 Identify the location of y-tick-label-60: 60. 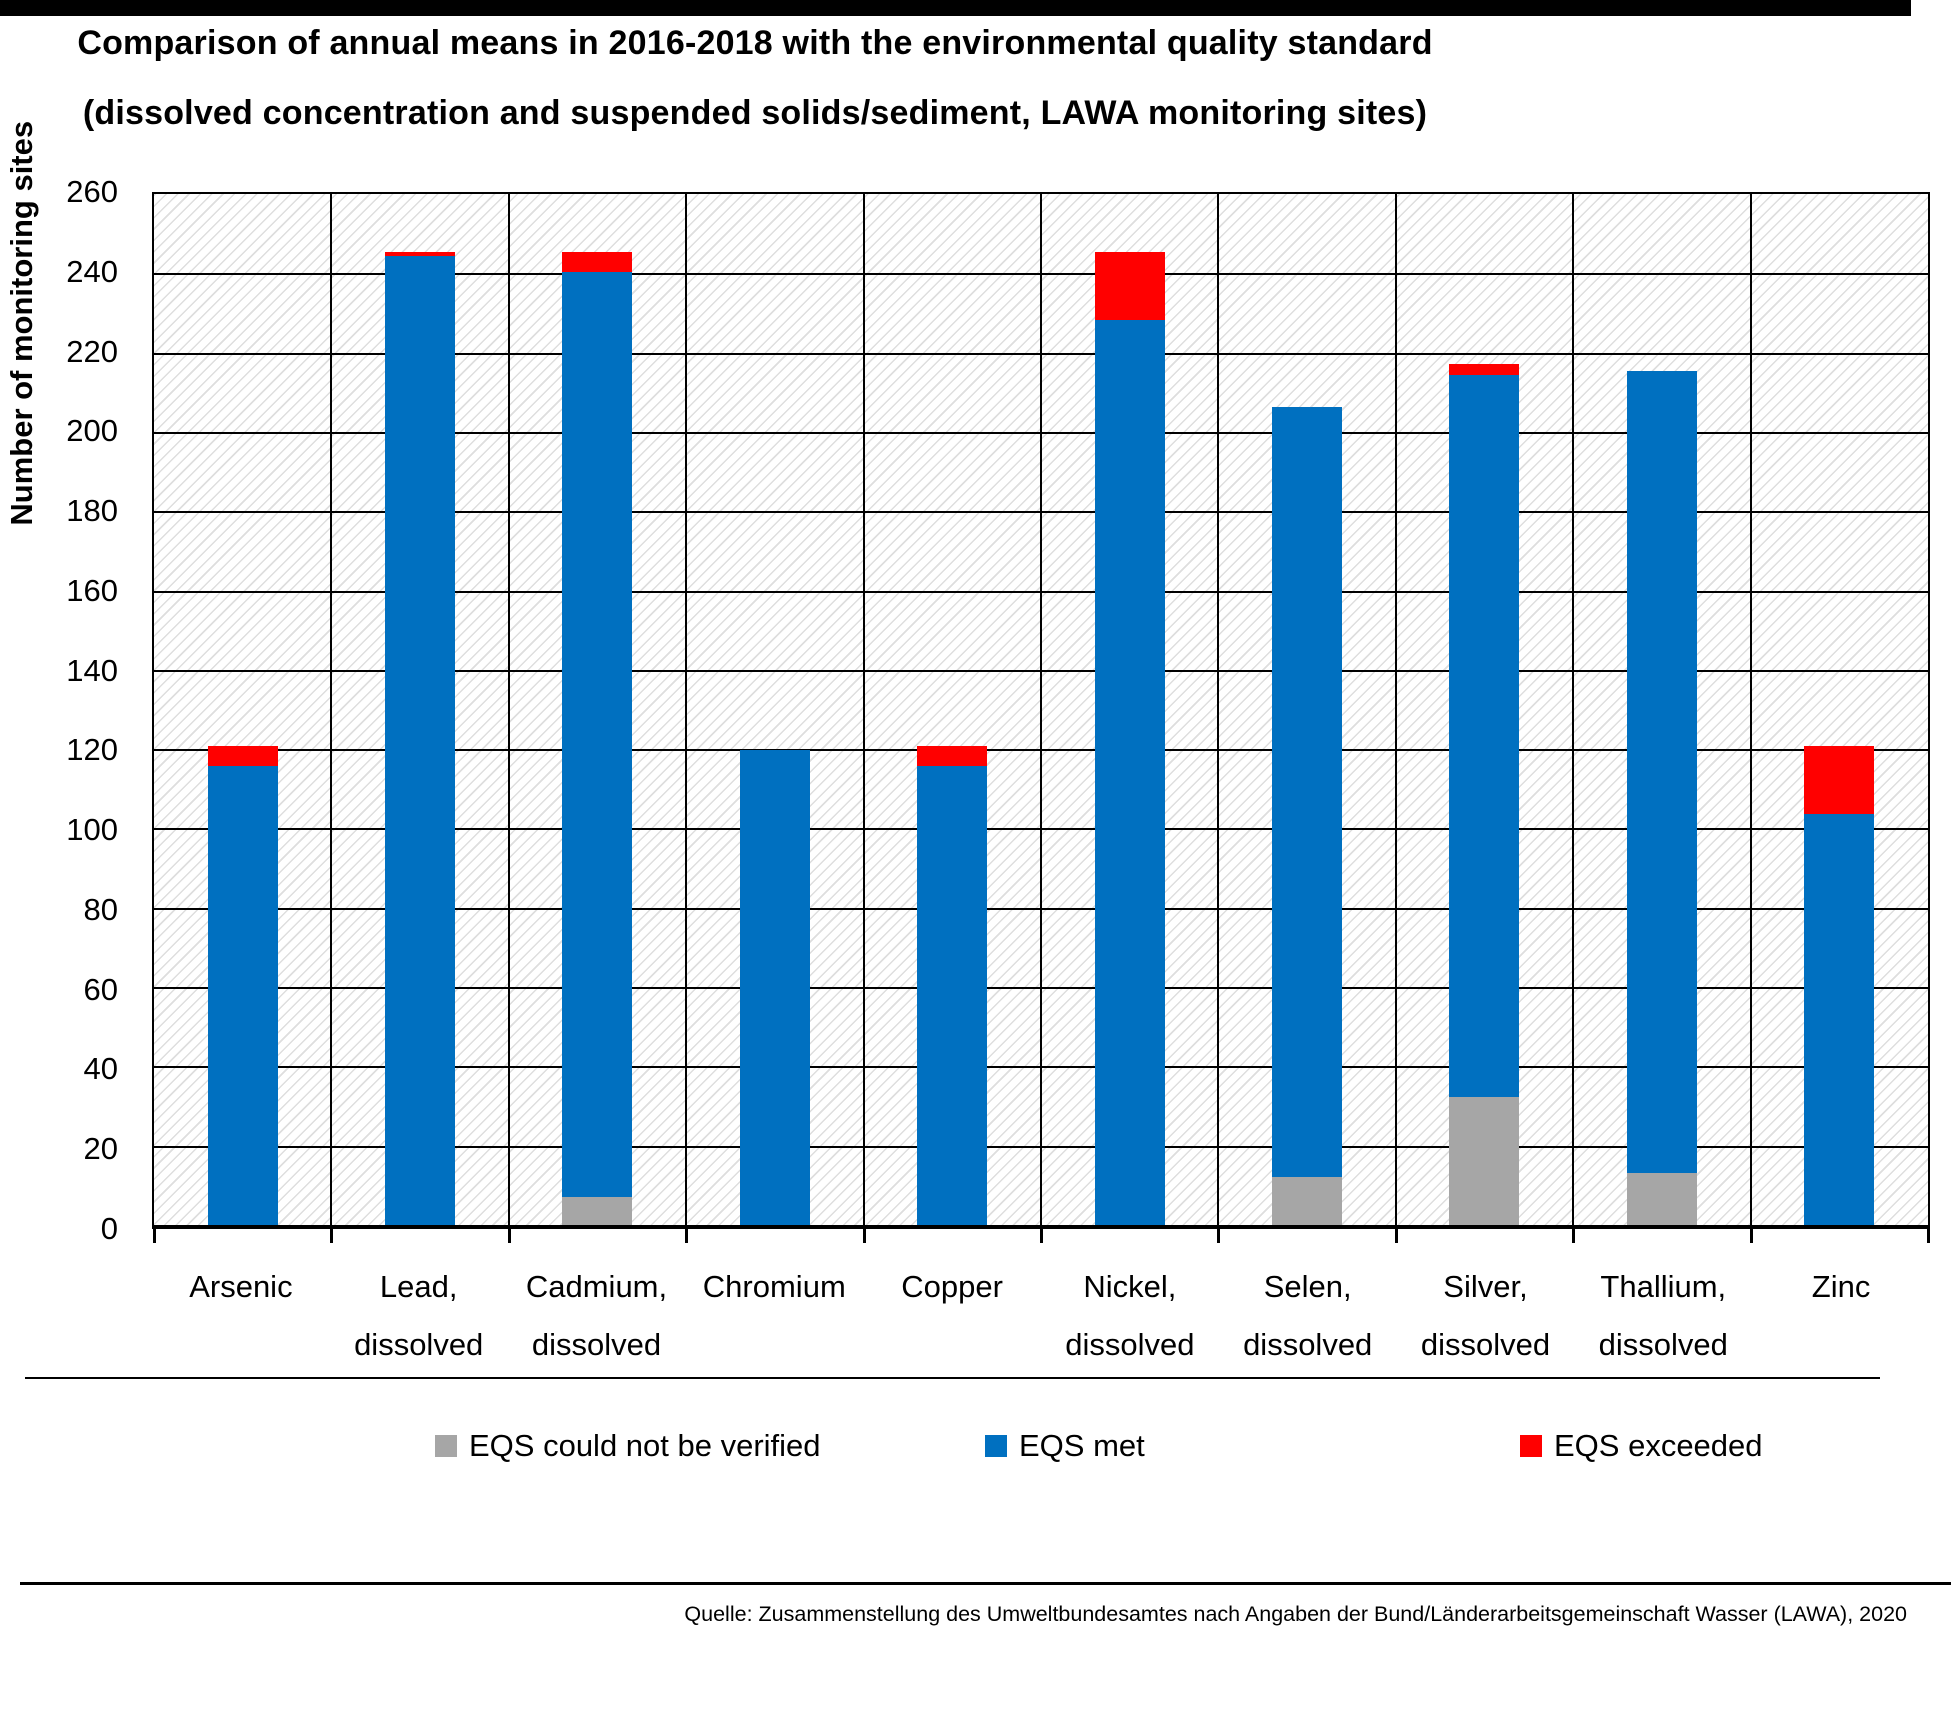
(100, 989).